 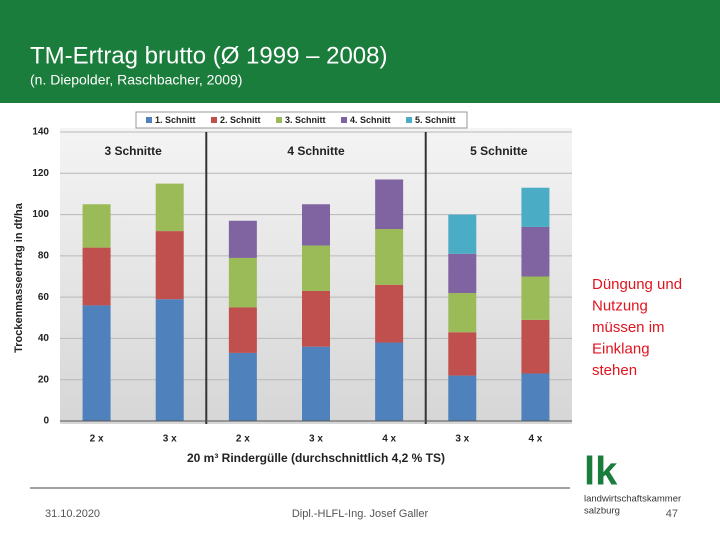 What do you see at coordinates (40, 173) in the screenshot?
I see `y-tick-label: 120` at bounding box center [40, 173].